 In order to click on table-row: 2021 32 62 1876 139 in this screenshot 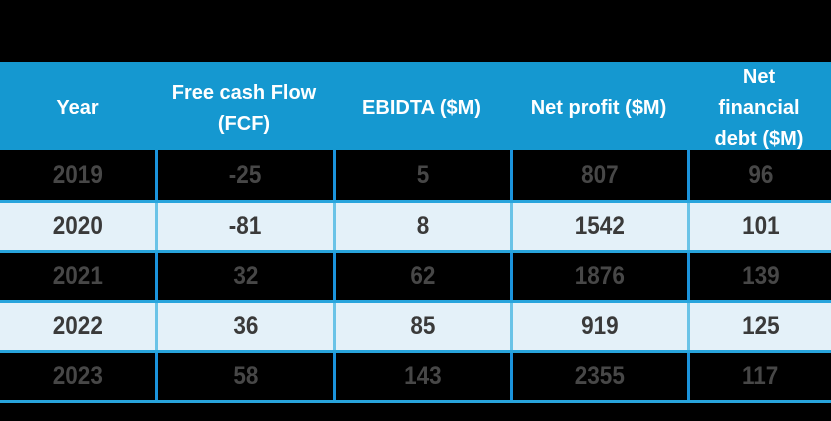, I will do `click(415, 275)`.